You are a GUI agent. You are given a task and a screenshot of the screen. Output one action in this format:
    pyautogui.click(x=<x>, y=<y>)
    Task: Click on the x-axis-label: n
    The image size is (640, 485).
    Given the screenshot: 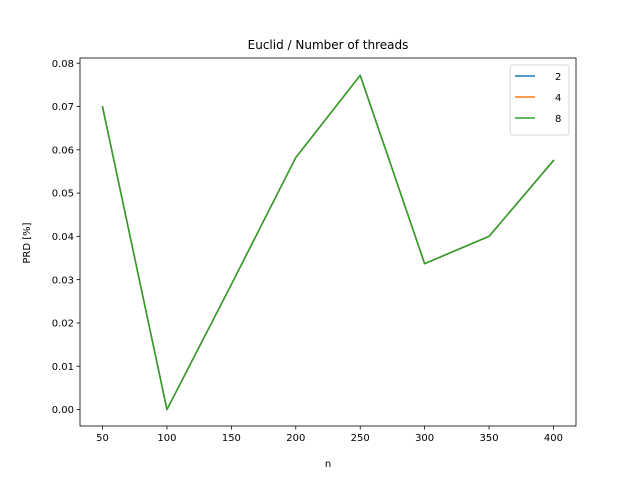 What is the action you would take?
    pyautogui.click(x=328, y=464)
    